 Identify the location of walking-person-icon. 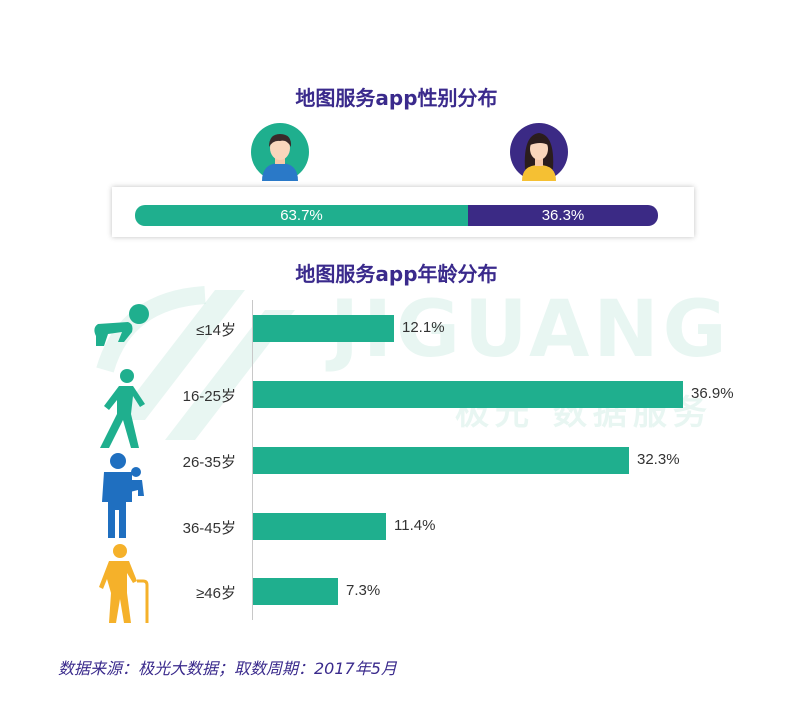
(124, 411).